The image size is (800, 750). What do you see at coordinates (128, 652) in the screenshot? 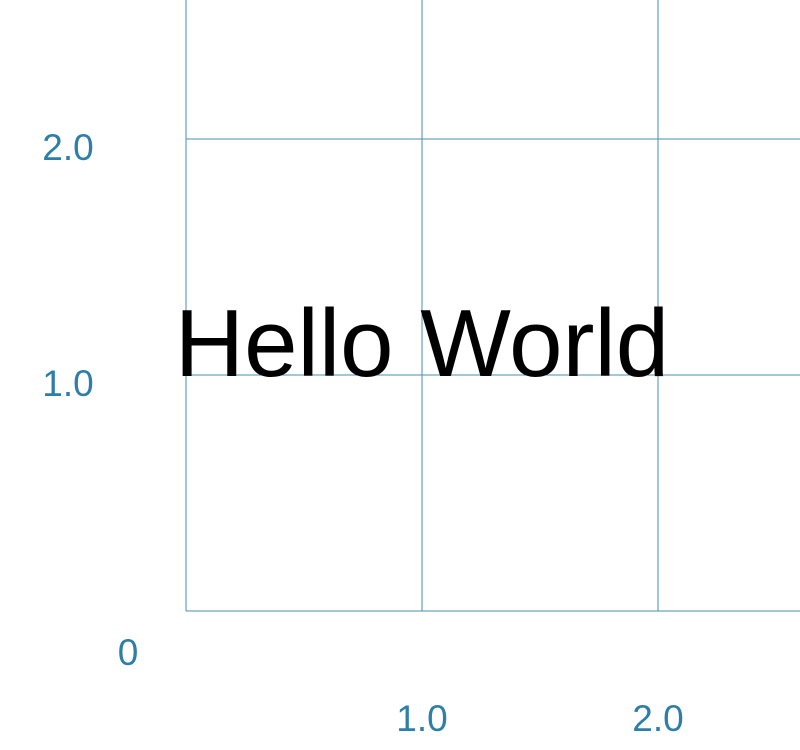
I see `origin-label: 0` at bounding box center [128, 652].